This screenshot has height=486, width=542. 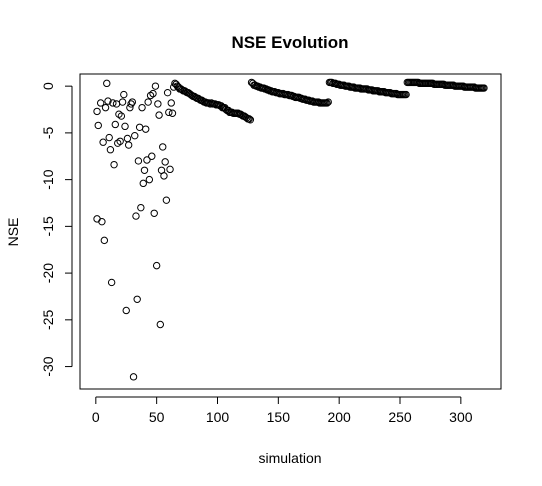 What do you see at coordinates (157, 417) in the screenshot?
I see `x-tick-label: 50` at bounding box center [157, 417].